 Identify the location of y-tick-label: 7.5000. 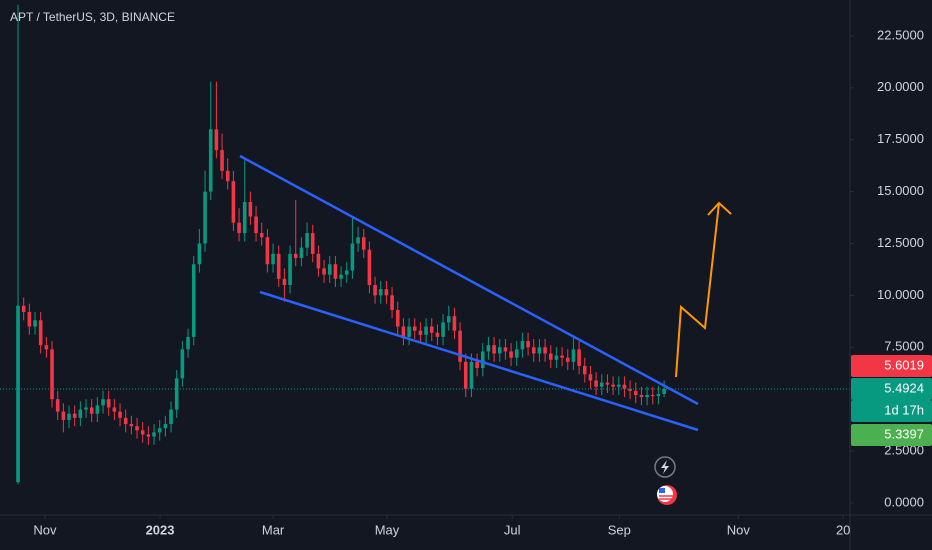
(904, 346).